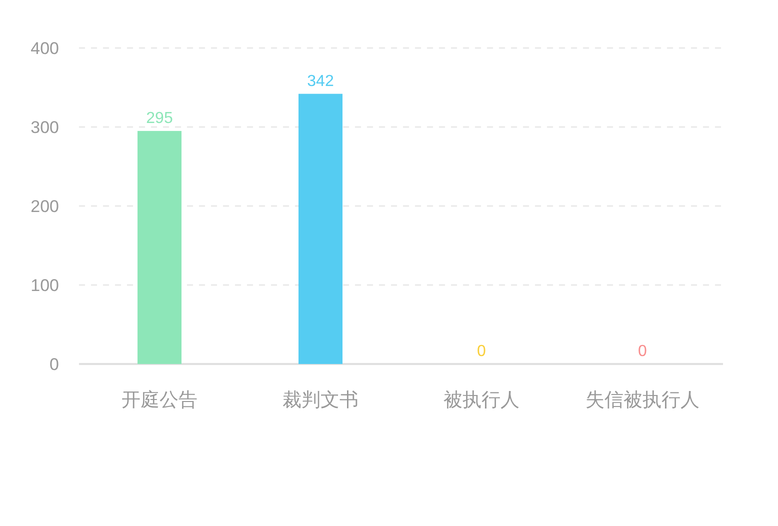 This screenshot has height=526, width=778. What do you see at coordinates (44, 285) in the screenshot?
I see `y-tick-label: 100` at bounding box center [44, 285].